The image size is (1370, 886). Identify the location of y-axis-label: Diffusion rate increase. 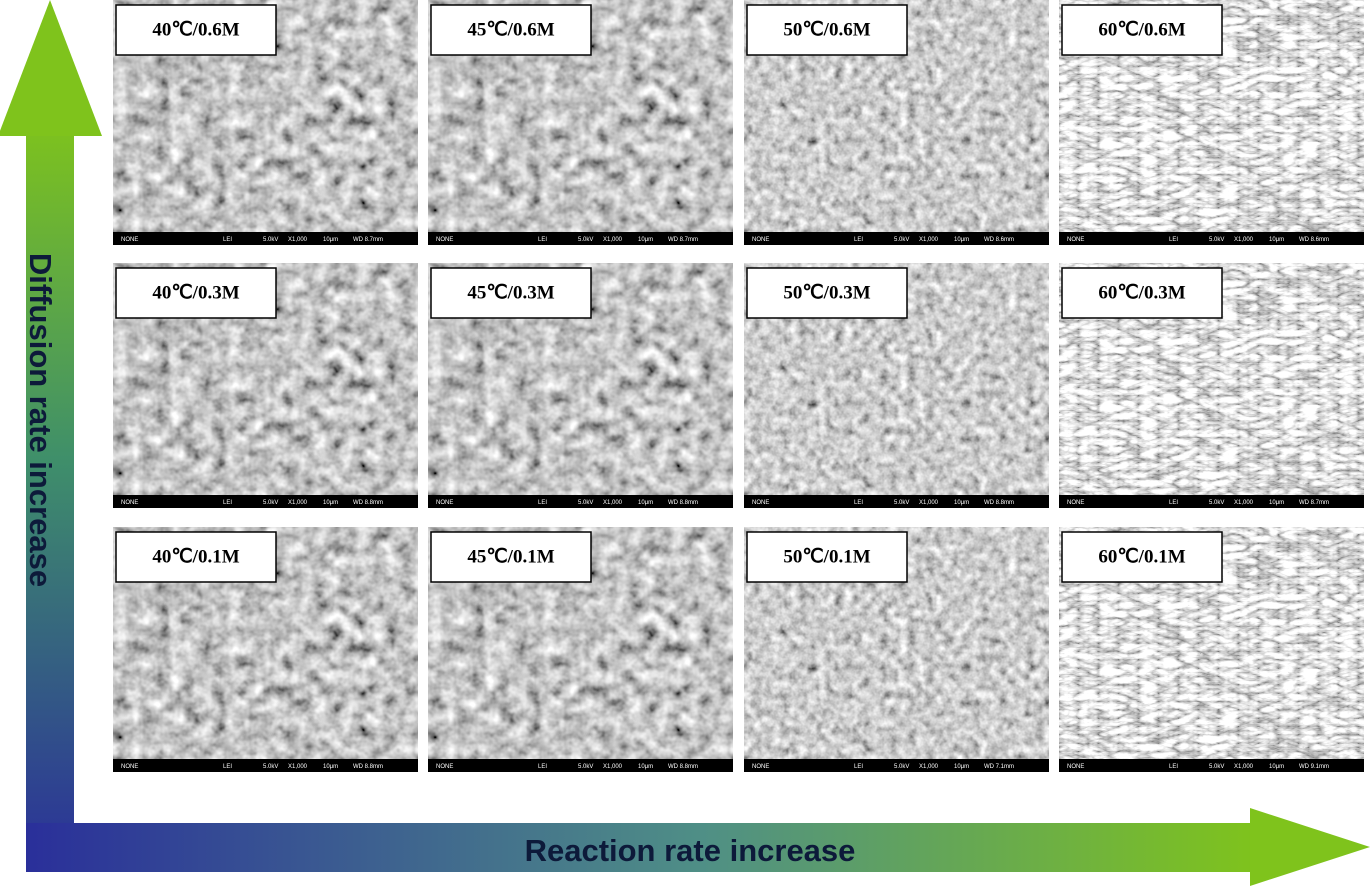
(40, 420).